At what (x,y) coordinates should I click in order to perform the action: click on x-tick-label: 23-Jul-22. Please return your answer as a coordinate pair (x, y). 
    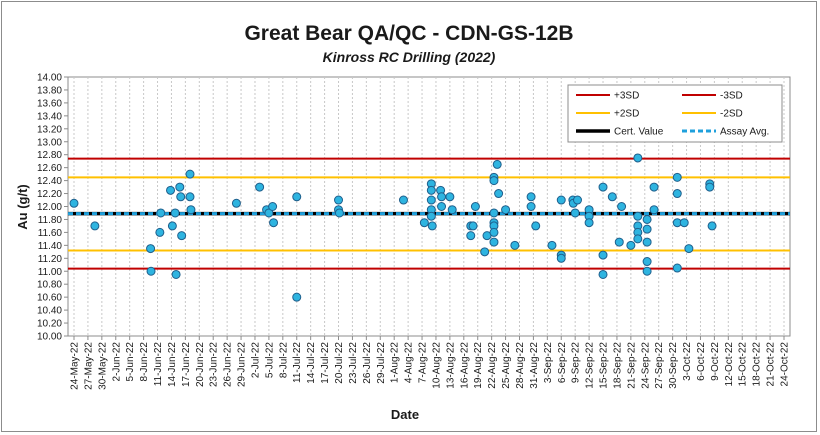
    Looking at the image, I should click on (353, 363).